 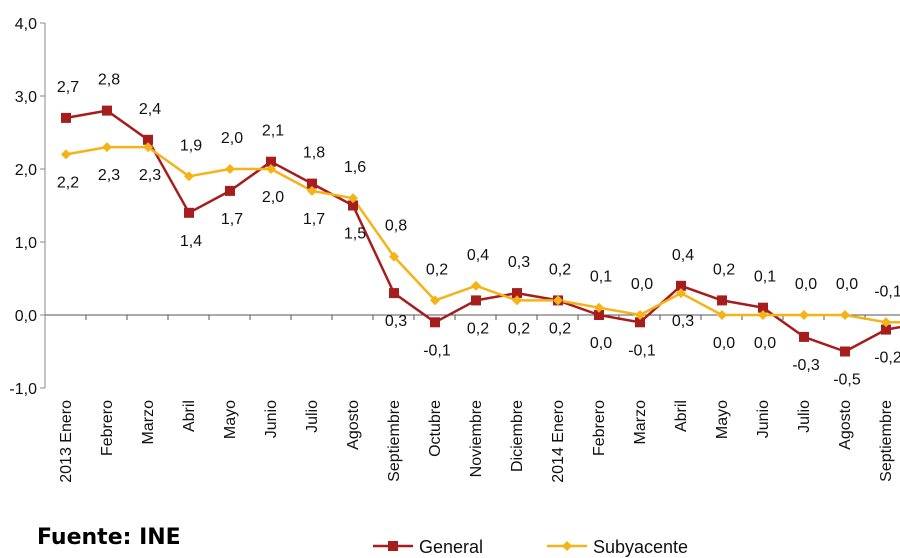 What do you see at coordinates (683, 255) in the screenshot?
I see `data-label-general: 0,4` at bounding box center [683, 255].